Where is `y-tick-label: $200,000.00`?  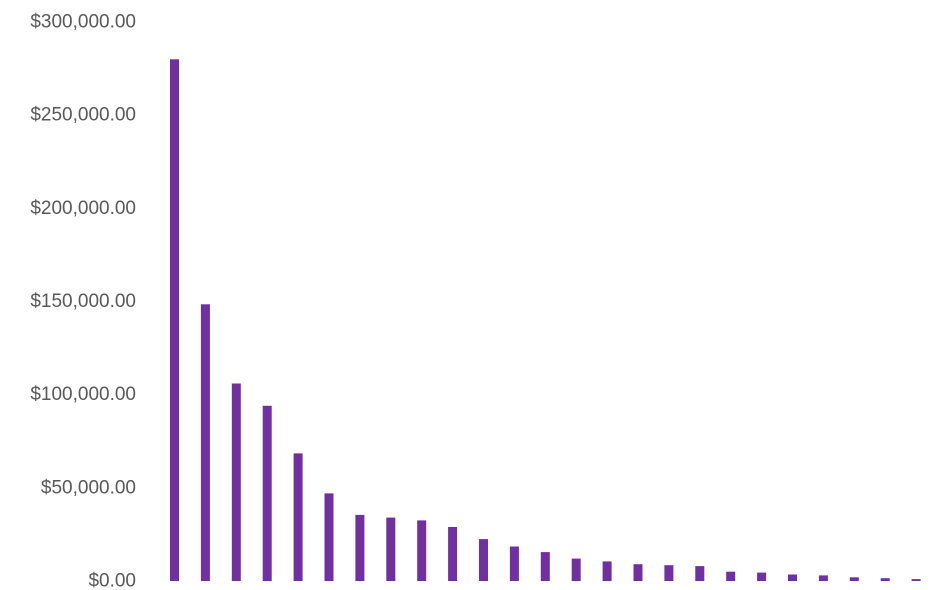
y-tick-label: $200,000.00 is located at coordinates (83, 208).